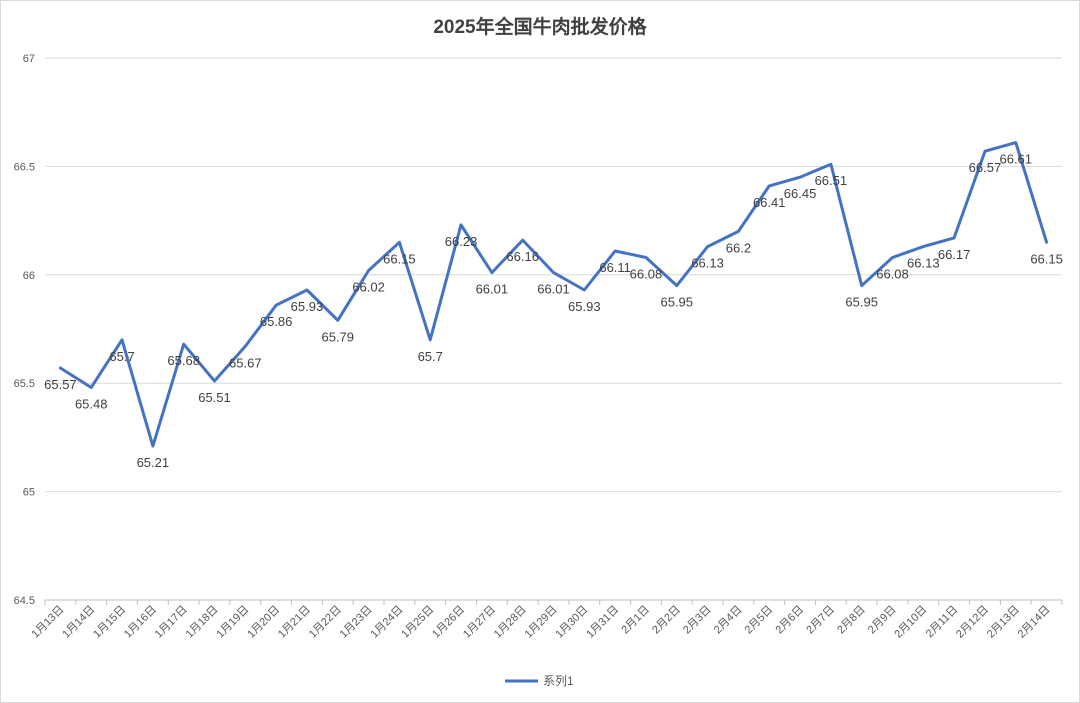 This screenshot has height=703, width=1080. What do you see at coordinates (417, 622) in the screenshot?
I see `x-tick-label: 1月25日` at bounding box center [417, 622].